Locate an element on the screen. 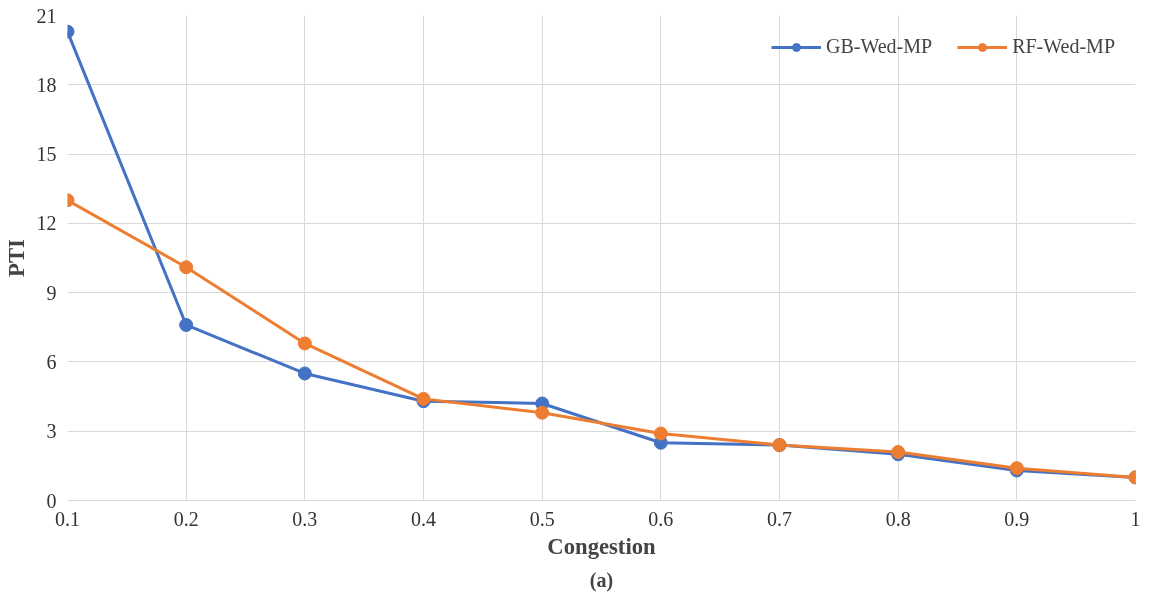 The height and width of the screenshot is (603, 1158). x-tick-label: 1 is located at coordinates (1135, 518).